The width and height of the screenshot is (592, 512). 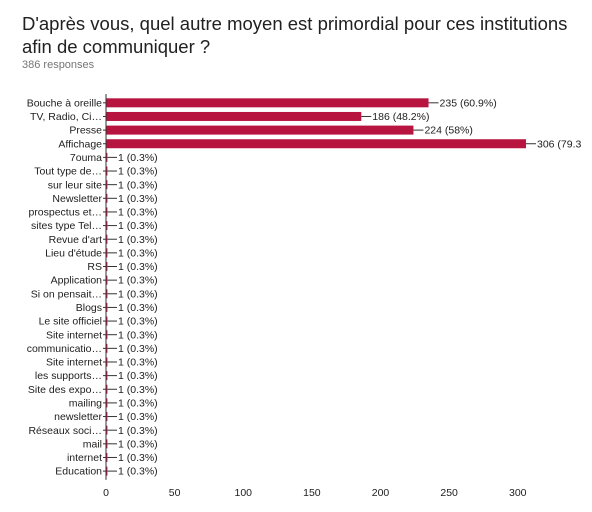 What do you see at coordinates (92, 444) in the screenshot?
I see `category-label: mail` at bounding box center [92, 444].